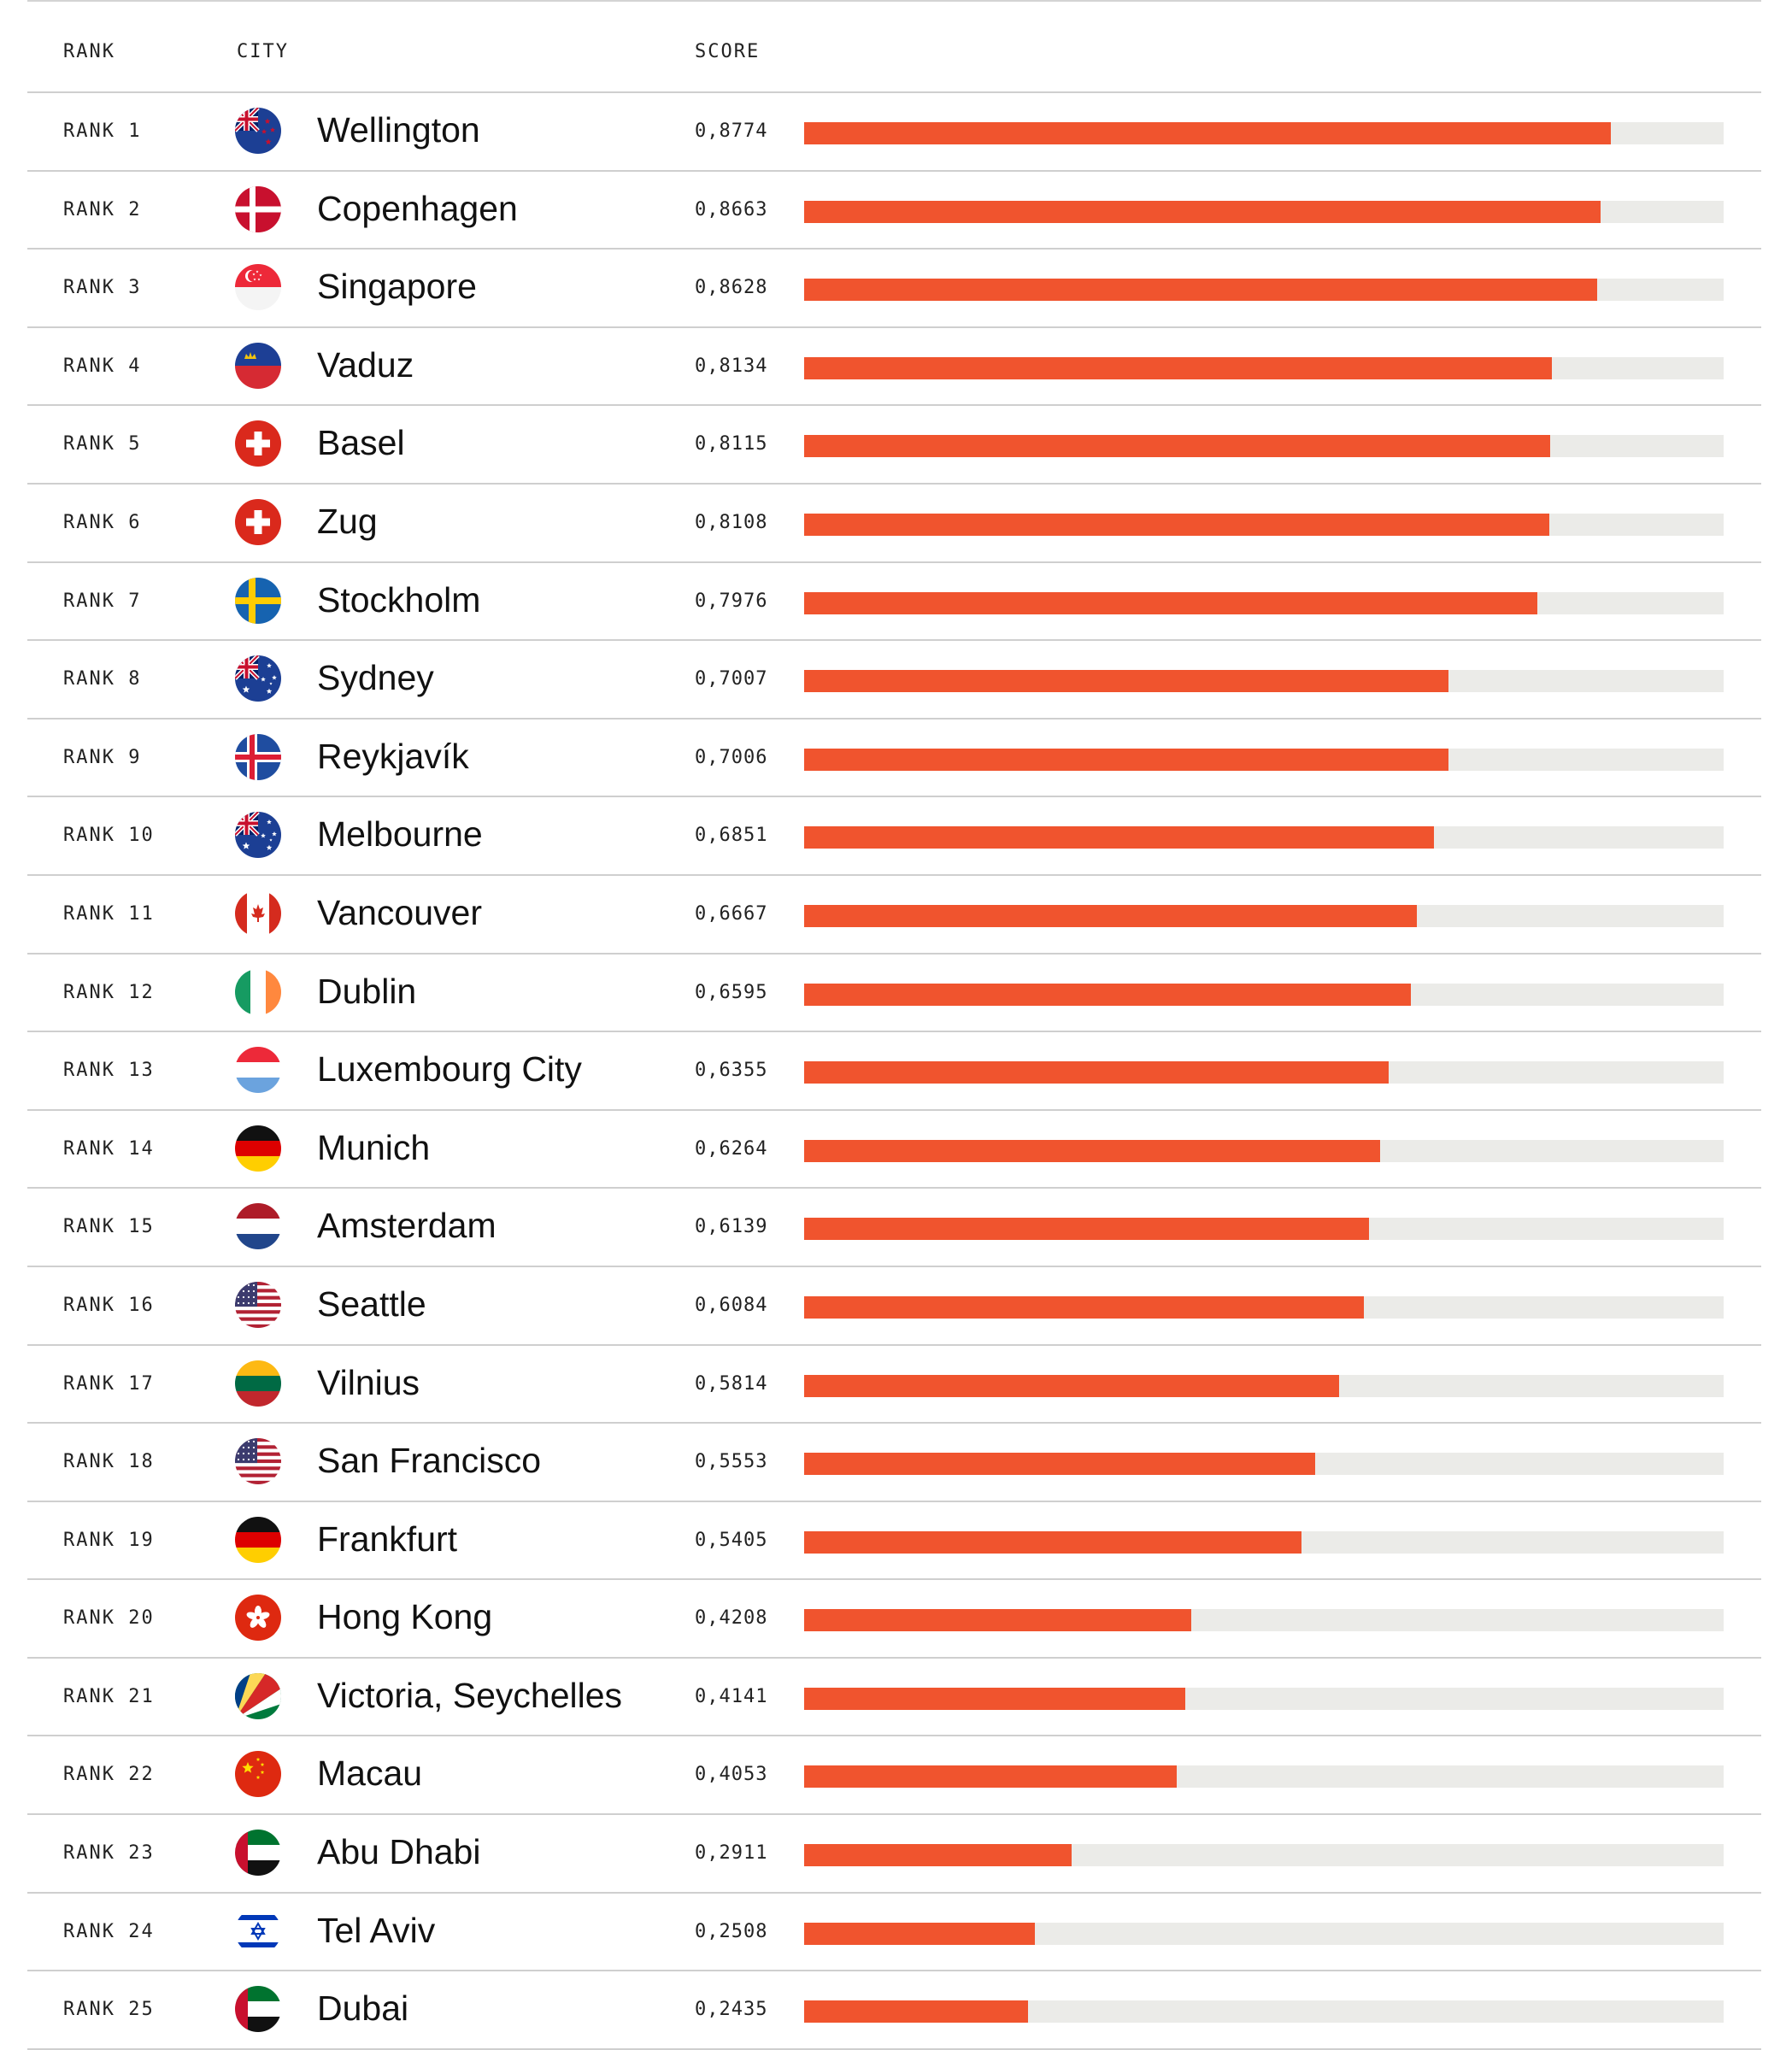 This screenshot has height=2050, width=1792. I want to click on rank-label: RANK 8, so click(102, 679).